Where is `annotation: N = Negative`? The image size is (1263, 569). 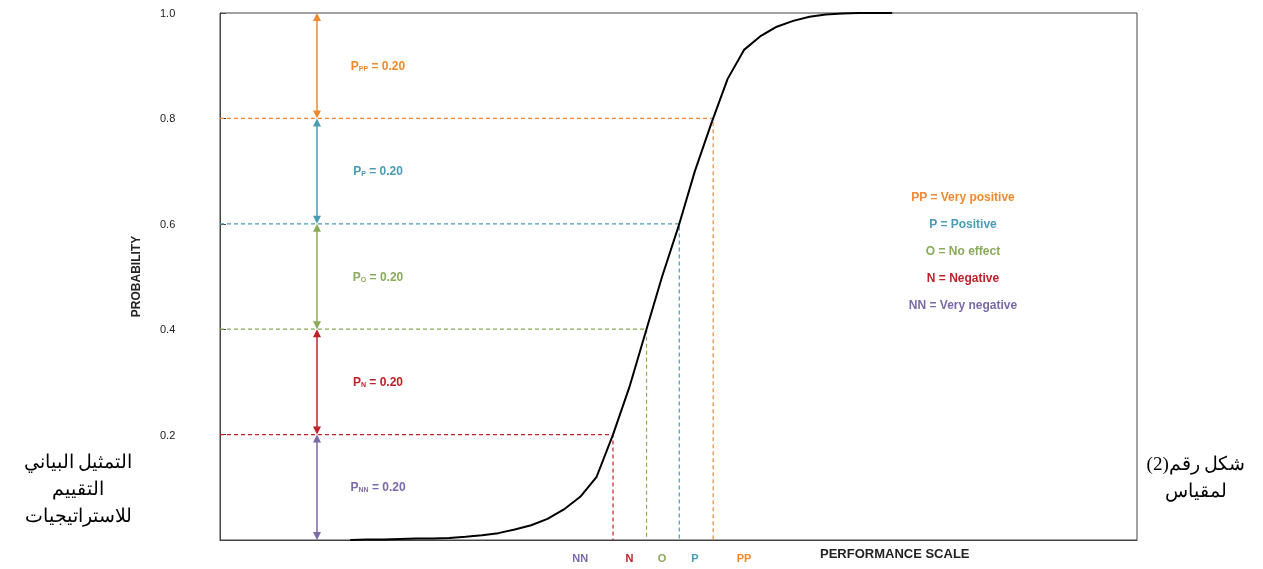 annotation: N = Negative is located at coordinates (963, 278).